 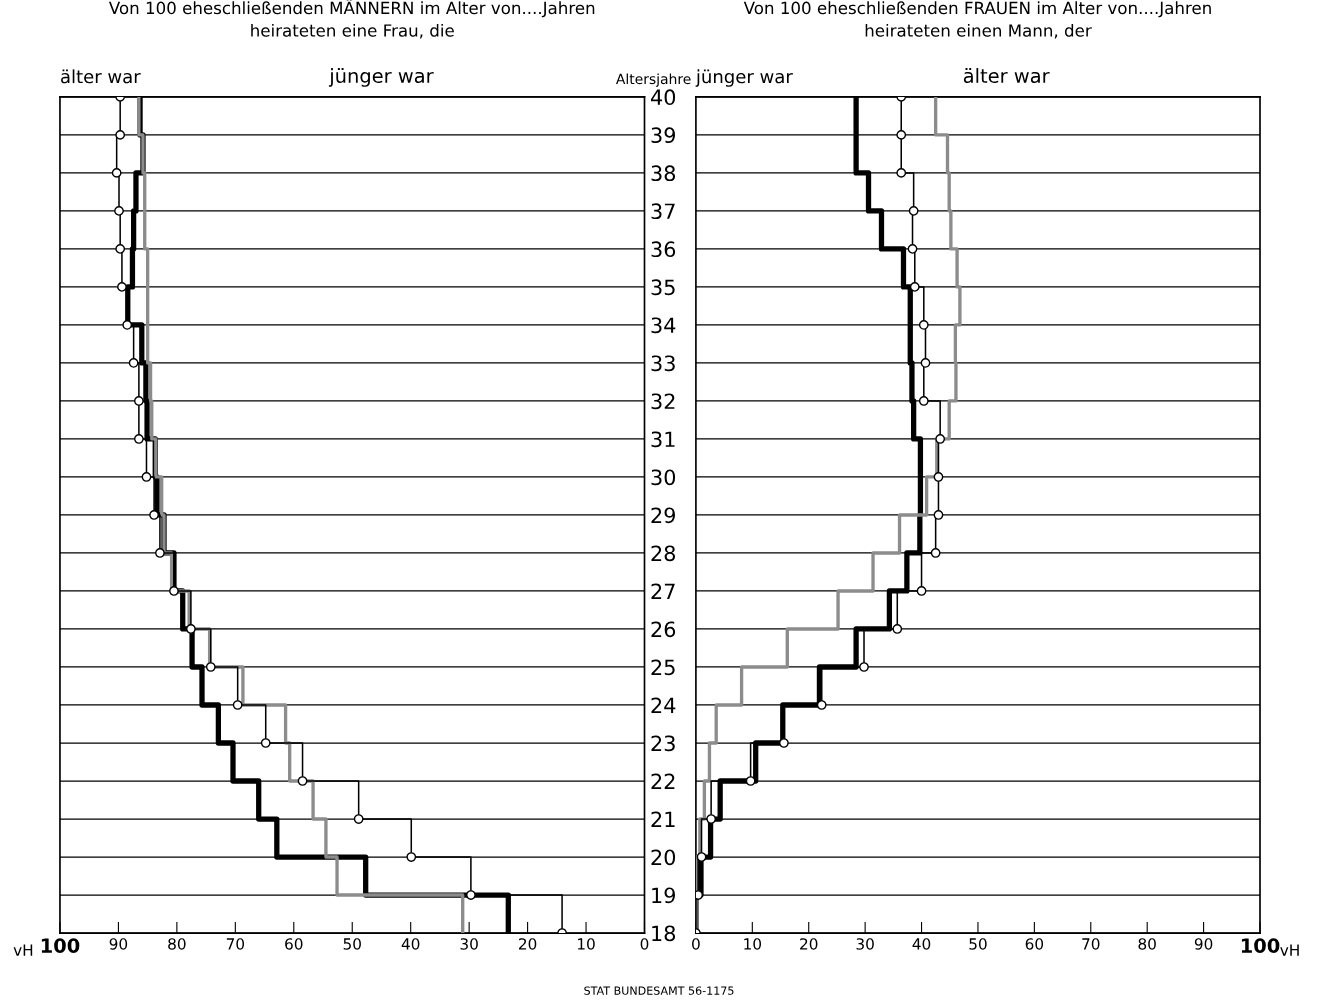 I want to click on y-tick-label: 29, so click(x=663, y=515).